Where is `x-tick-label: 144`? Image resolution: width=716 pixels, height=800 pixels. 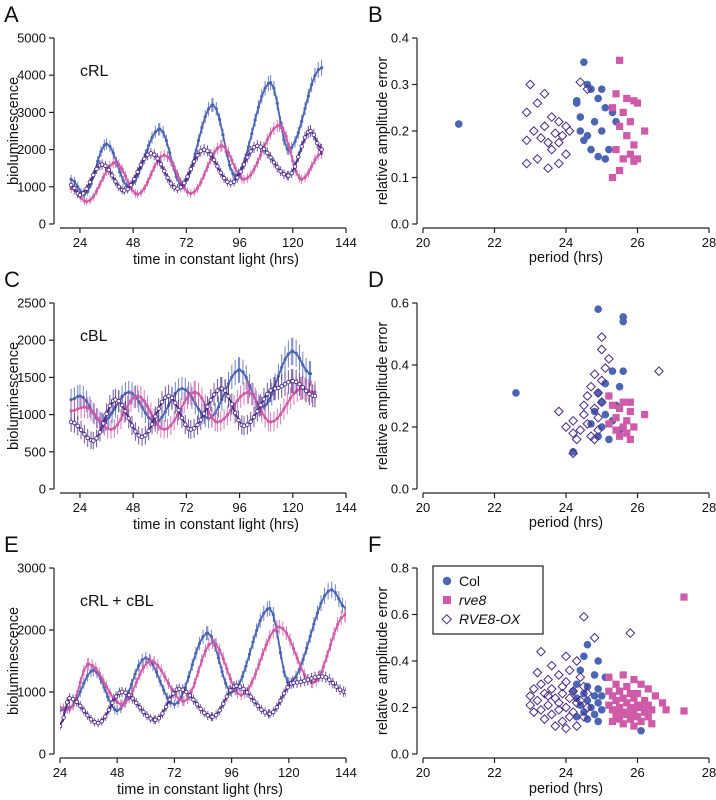
x-tick-label: 144 is located at coordinates (346, 242).